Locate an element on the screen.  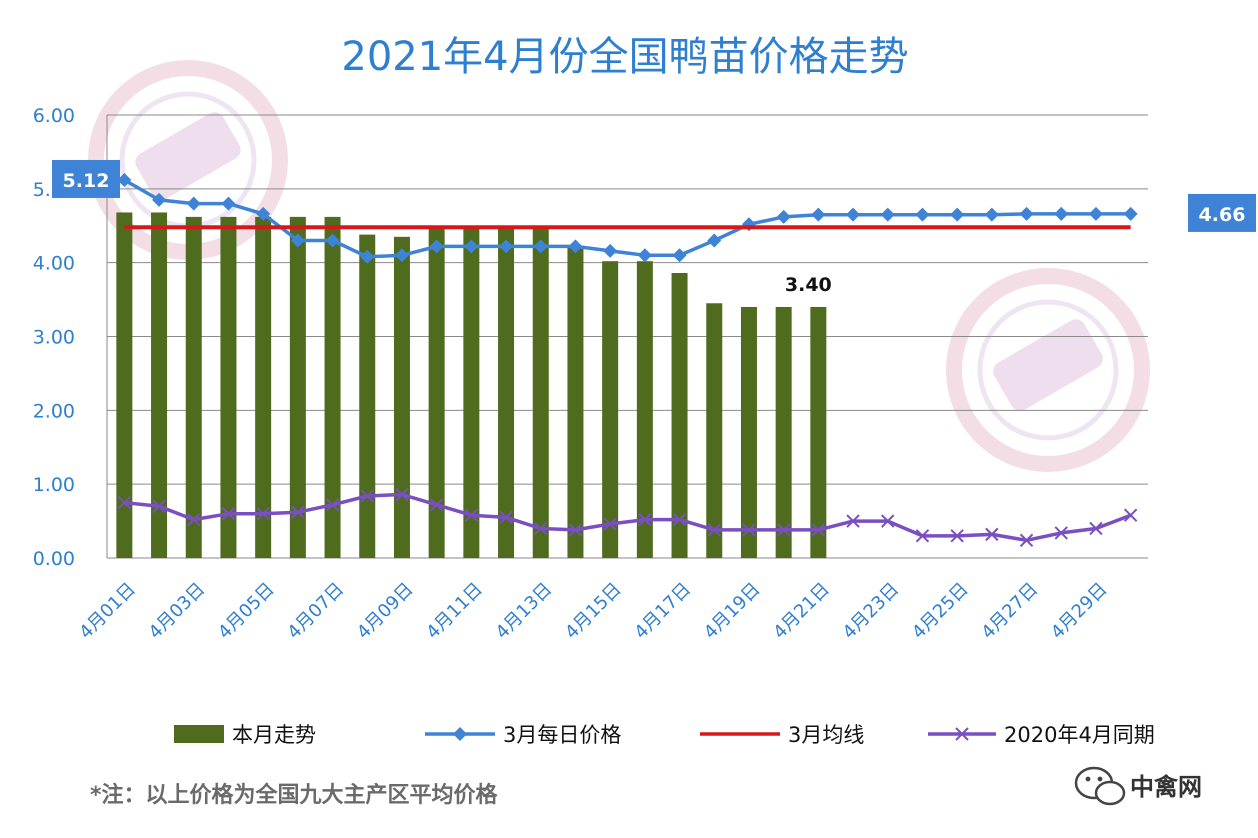
legend-swatch is located at coordinates (199, 734).